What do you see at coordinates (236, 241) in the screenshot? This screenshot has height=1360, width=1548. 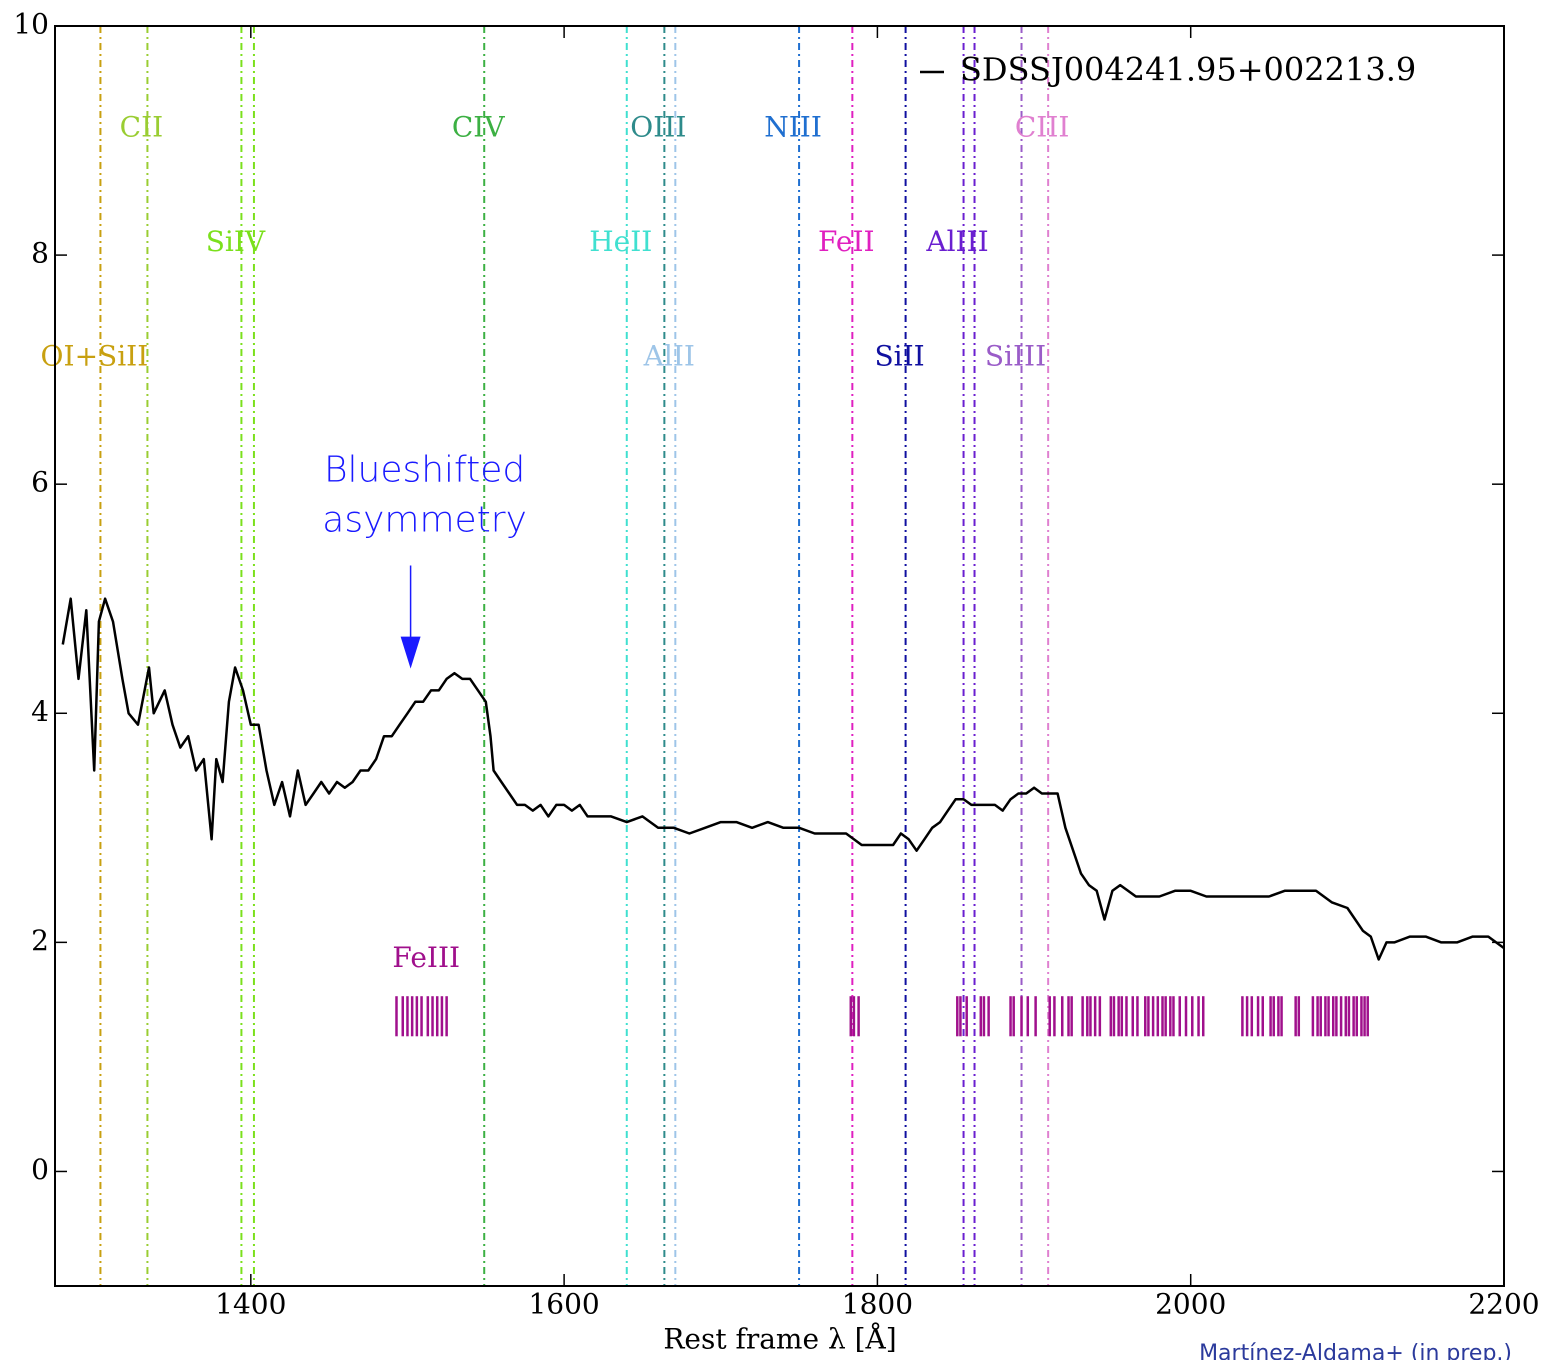 I see `emission-label: SiIV` at bounding box center [236, 241].